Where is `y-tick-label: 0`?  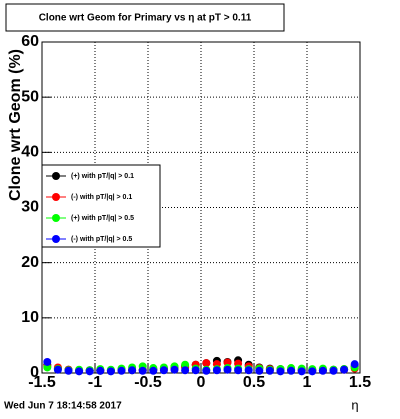 y-tick-label: 0 is located at coordinates (34, 372).